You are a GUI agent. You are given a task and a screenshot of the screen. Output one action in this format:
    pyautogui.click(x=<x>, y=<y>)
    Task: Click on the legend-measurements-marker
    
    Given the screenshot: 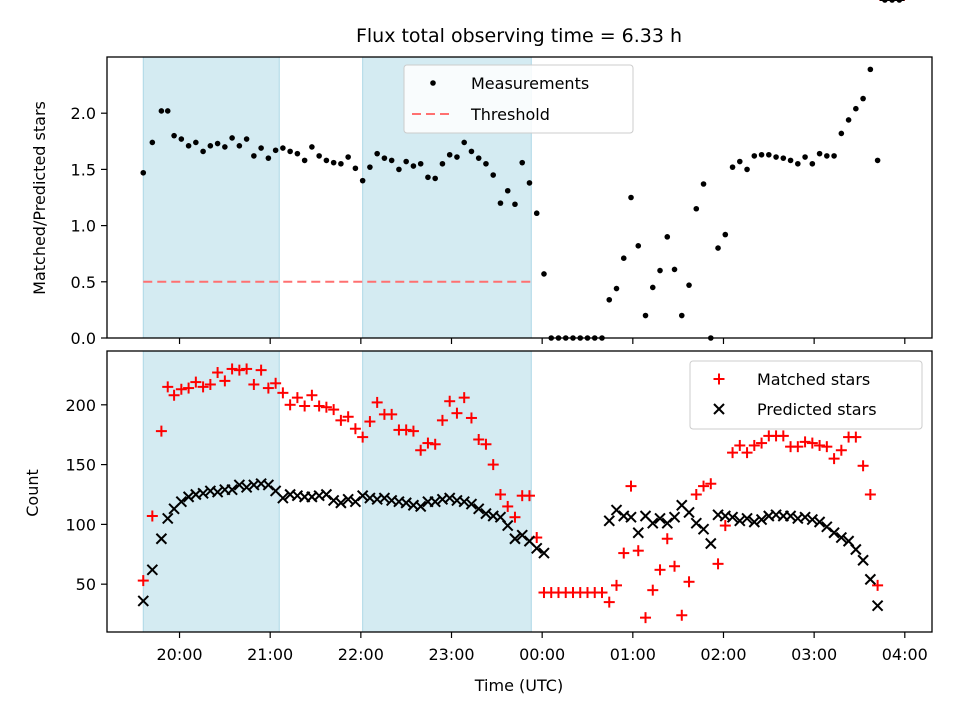 What is the action you would take?
    pyautogui.click(x=433, y=83)
    